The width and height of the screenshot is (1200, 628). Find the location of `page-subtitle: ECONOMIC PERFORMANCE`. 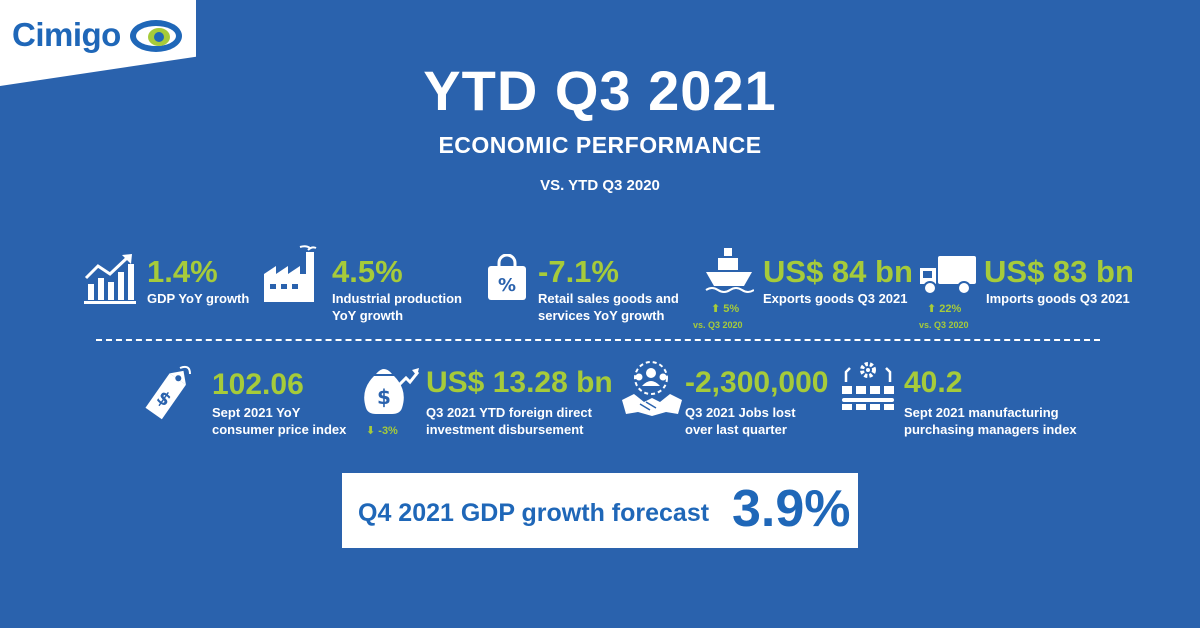

page-subtitle: ECONOMIC PERFORMANCE is located at coordinates (600, 145).